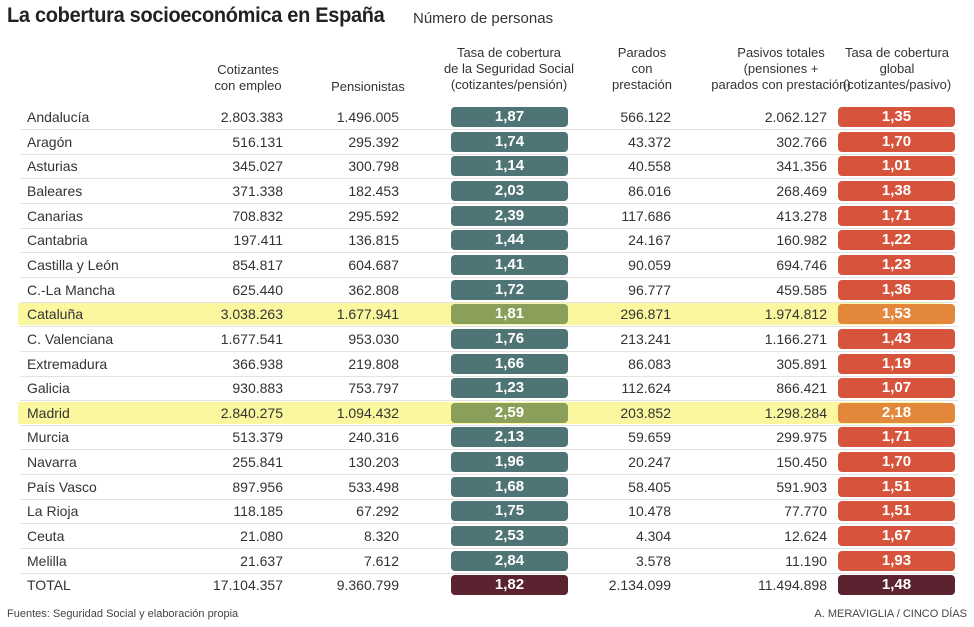  Describe the element at coordinates (373, 264) in the screenshot. I see `pensionistas-value: 604.687` at that location.